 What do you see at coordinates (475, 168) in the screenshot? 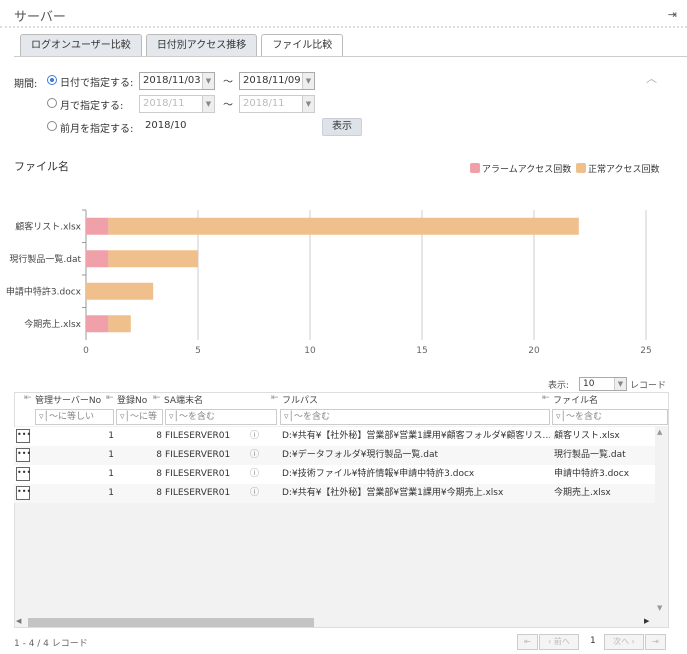
I see `legend-swatch-alarm` at bounding box center [475, 168].